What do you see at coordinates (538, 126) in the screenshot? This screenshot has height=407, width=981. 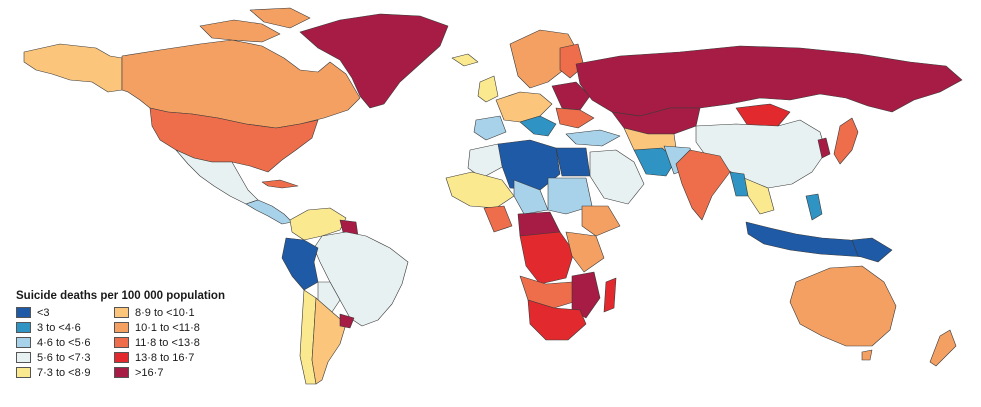 I see `region-italy-balkans` at bounding box center [538, 126].